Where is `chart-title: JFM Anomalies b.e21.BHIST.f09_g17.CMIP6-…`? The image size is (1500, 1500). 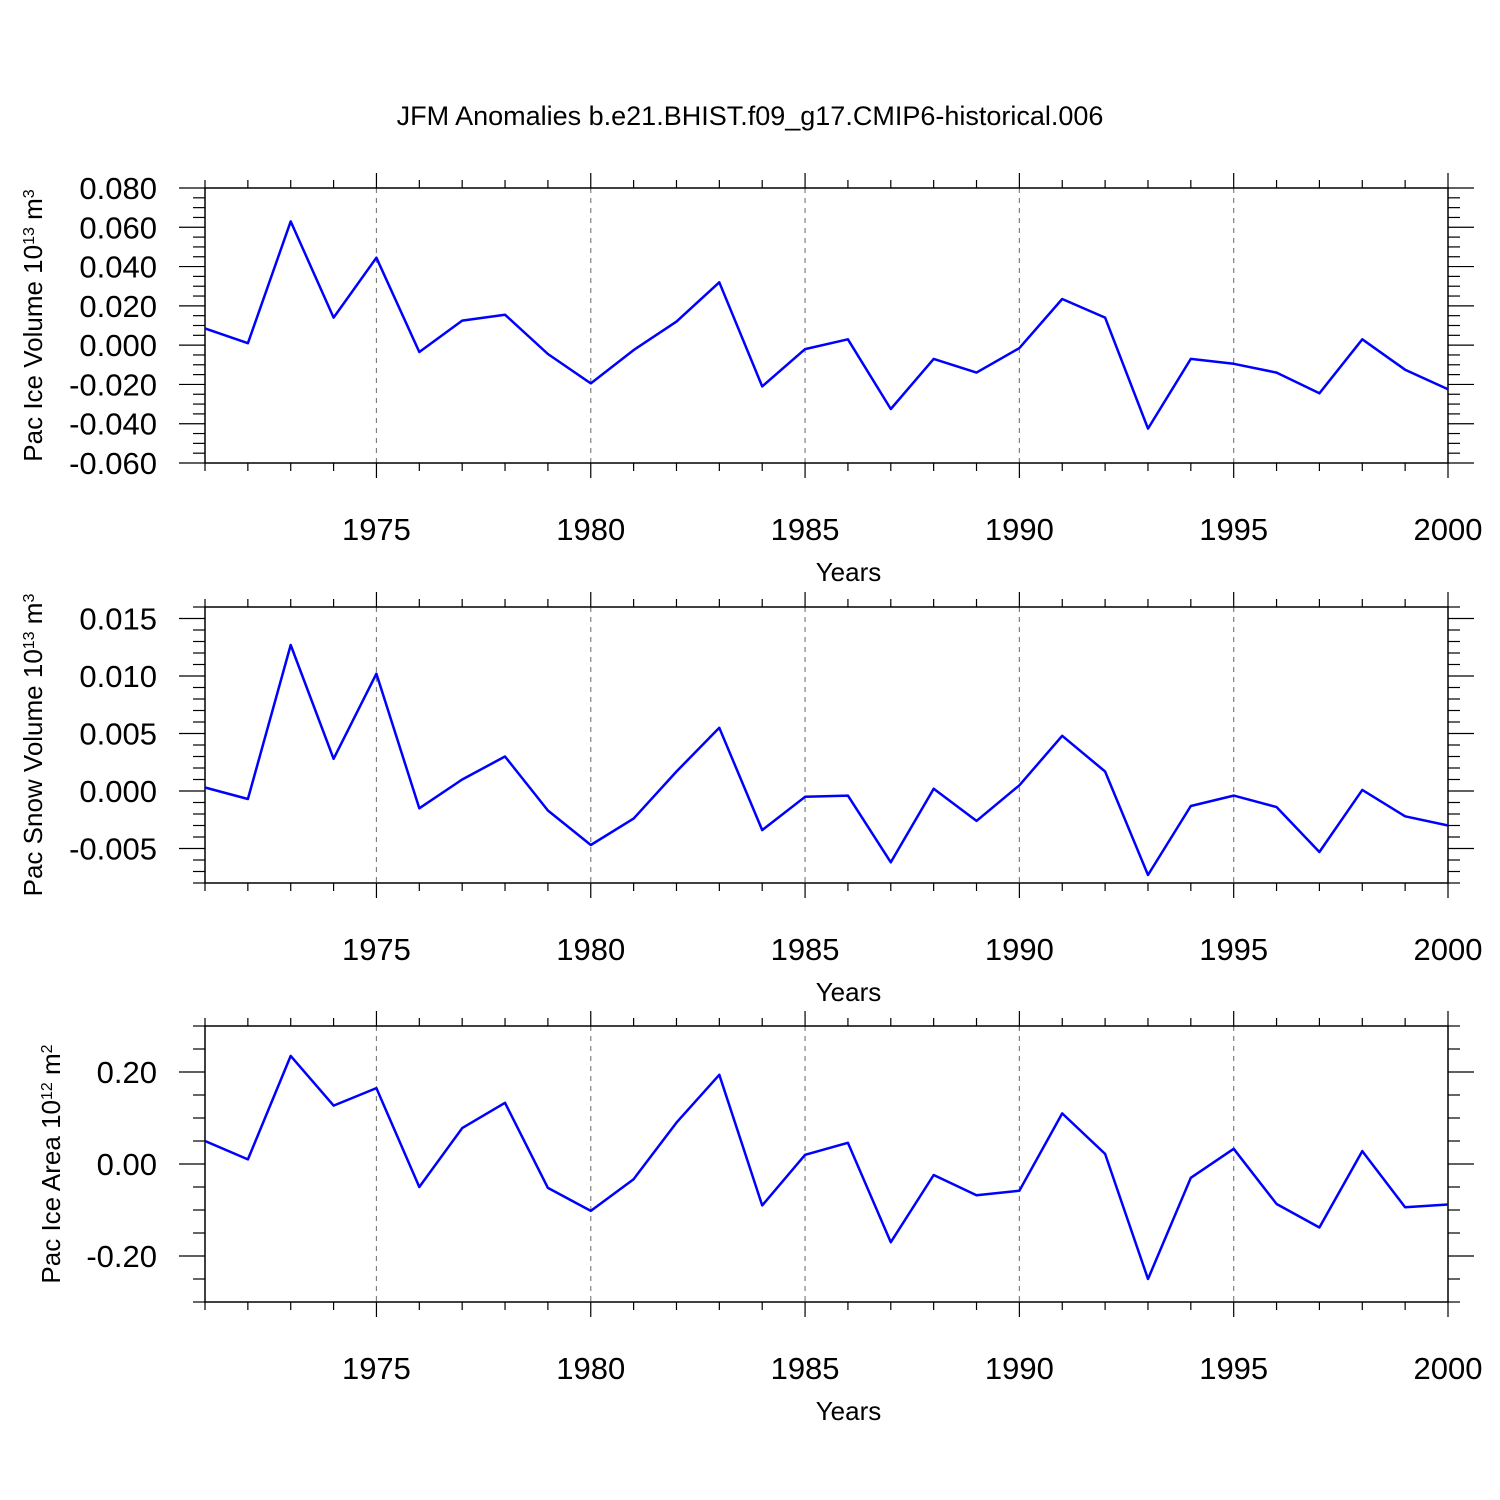 chart-title: JFM Anomalies b.e21.BHIST.f09_g17.CMIP6-… is located at coordinates (750, 116).